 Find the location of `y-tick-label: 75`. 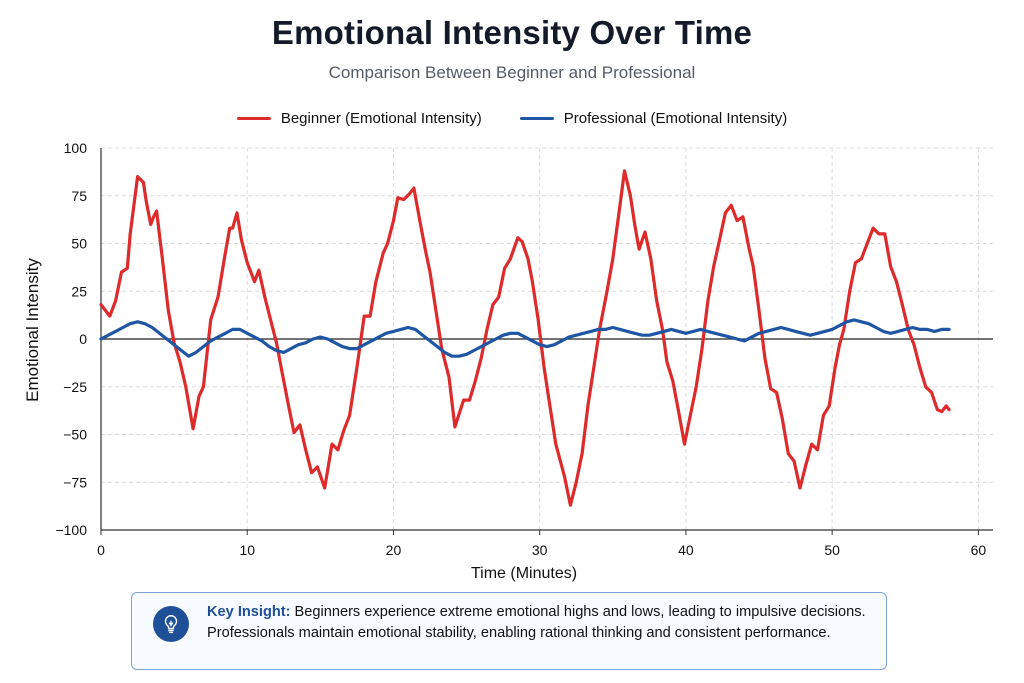

y-tick-label: 75 is located at coordinates (79, 196).